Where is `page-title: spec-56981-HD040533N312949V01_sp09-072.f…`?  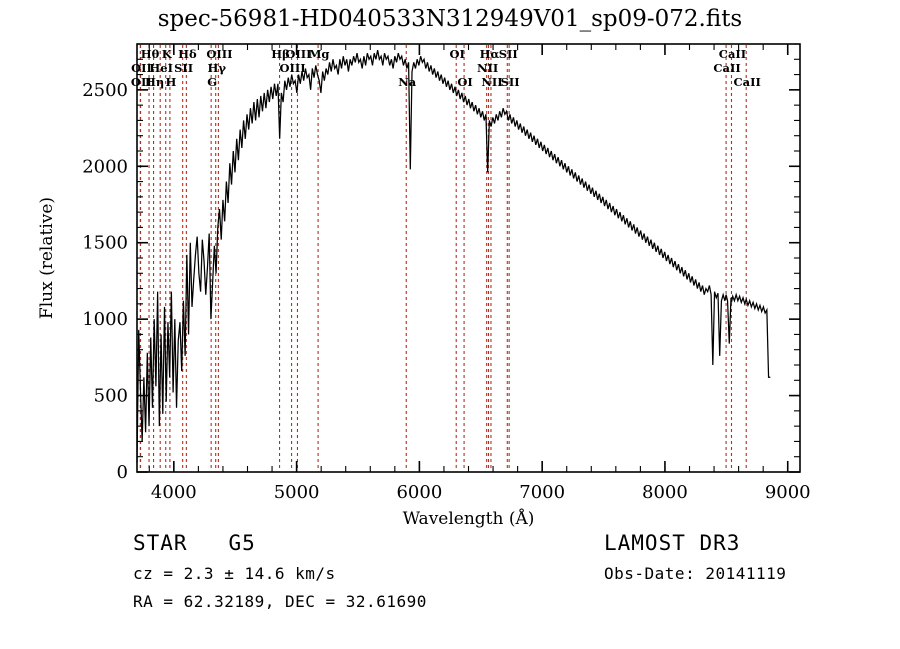 page-title: spec-56981-HD040533N312949V01_sp09-072.f… is located at coordinates (450, 19).